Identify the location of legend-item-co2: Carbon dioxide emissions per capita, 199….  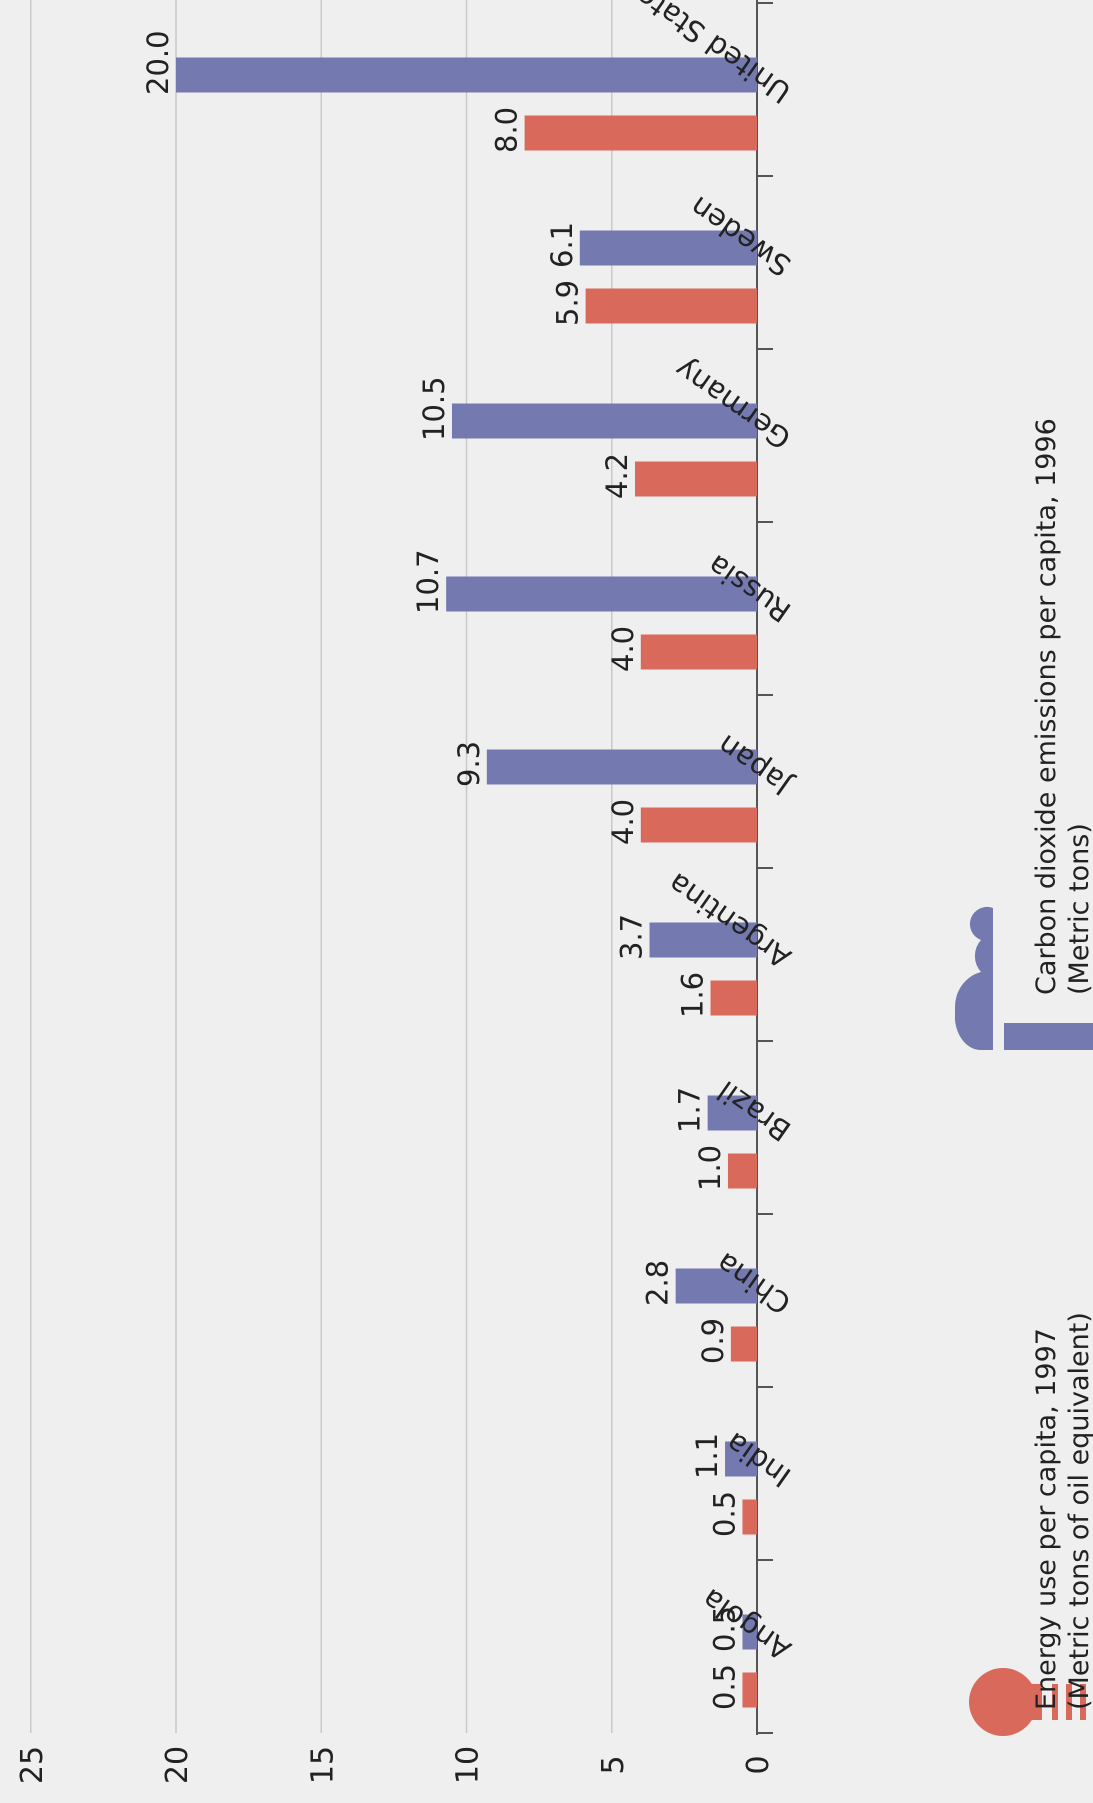
(1023, 734).